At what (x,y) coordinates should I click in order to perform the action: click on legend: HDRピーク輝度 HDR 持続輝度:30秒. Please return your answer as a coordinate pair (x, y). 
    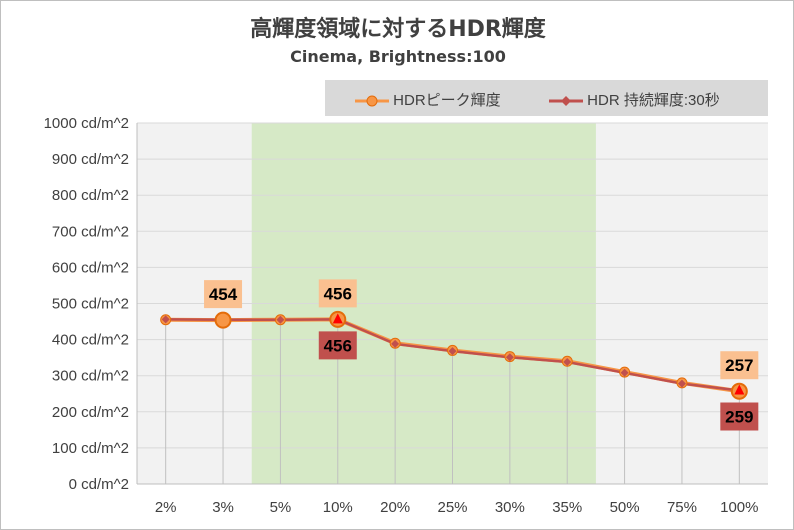
    Looking at the image, I should click on (546, 98).